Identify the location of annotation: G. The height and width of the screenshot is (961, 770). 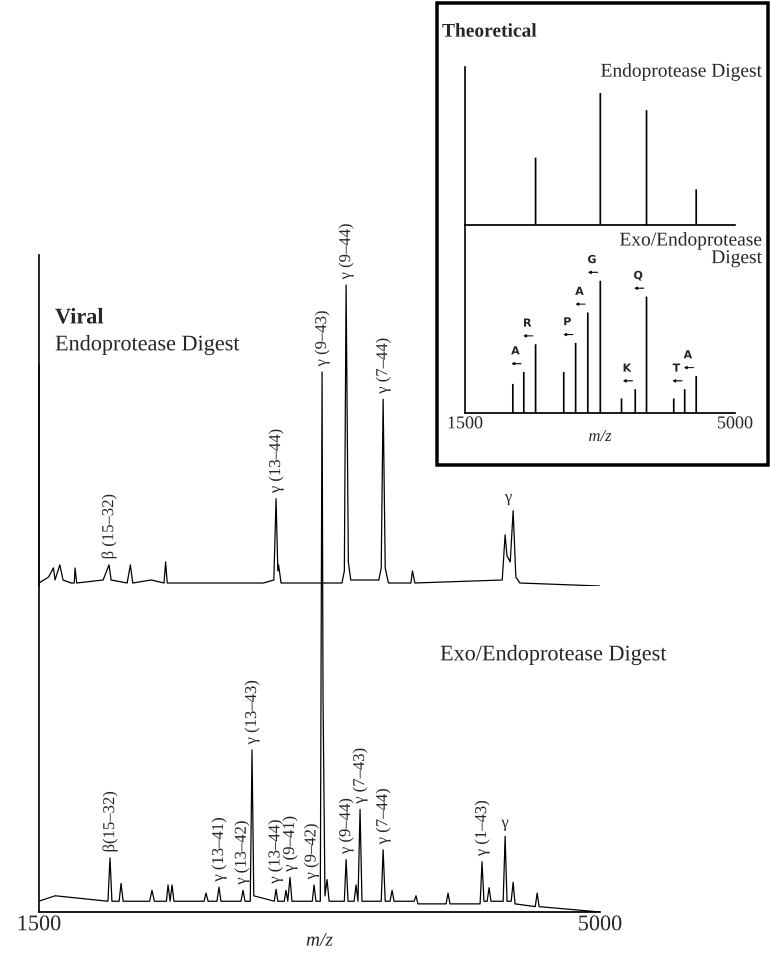
(592, 259).